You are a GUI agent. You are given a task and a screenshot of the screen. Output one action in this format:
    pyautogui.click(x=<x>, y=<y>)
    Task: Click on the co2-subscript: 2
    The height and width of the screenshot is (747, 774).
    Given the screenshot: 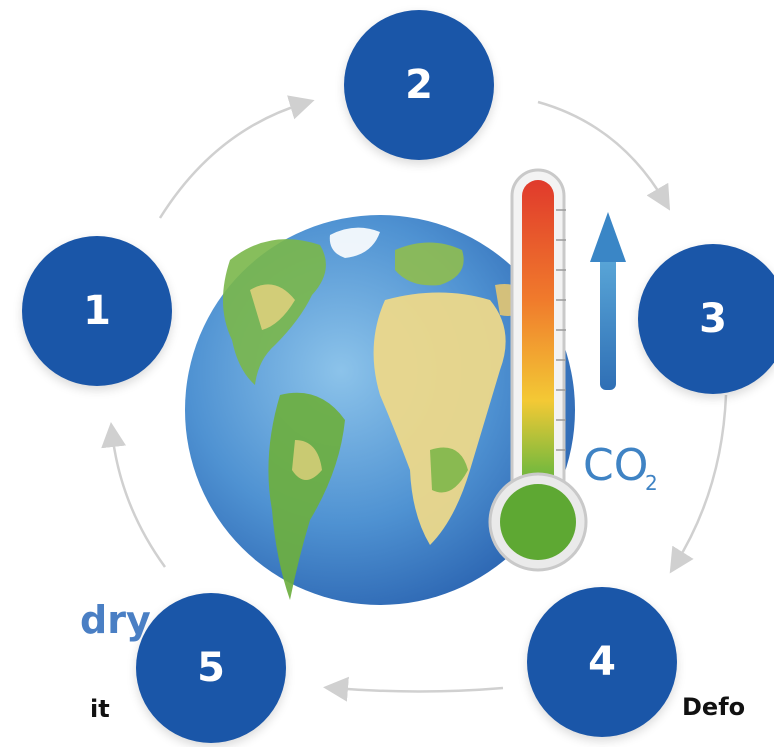 What is the action you would take?
    pyautogui.click(x=651, y=483)
    